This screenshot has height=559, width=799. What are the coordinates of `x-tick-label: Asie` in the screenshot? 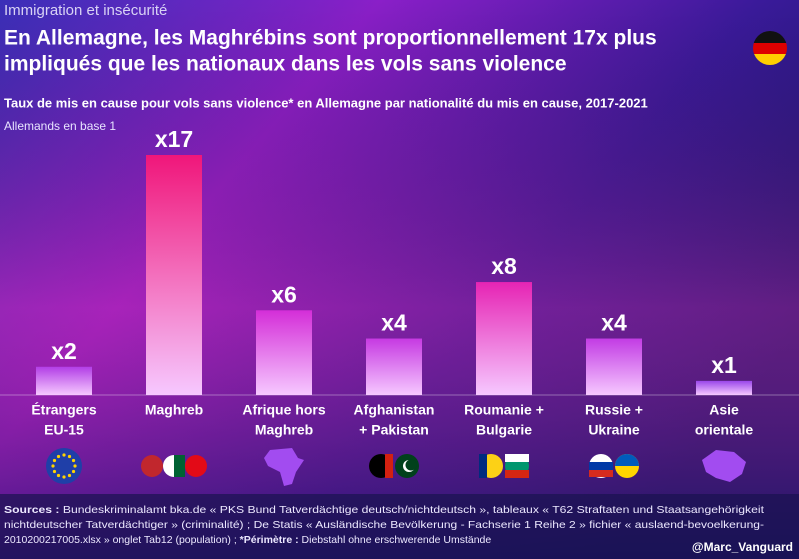 It's located at (724, 410).